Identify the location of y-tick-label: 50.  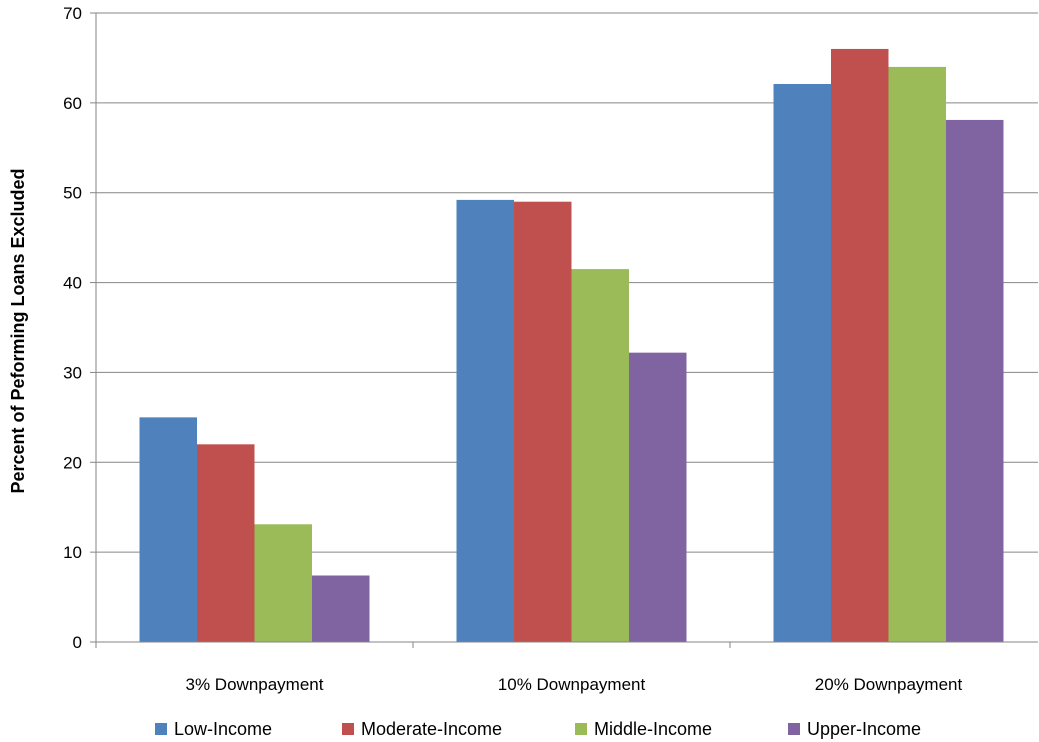
(72, 193).